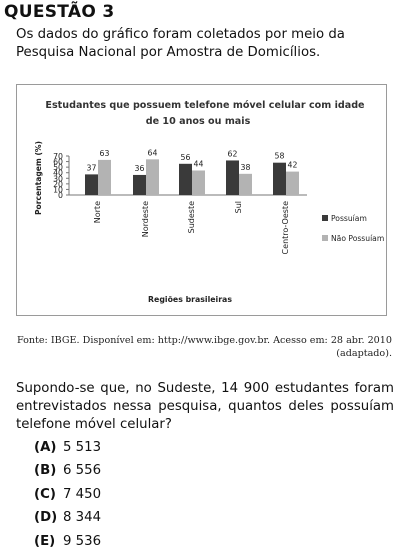 The image size is (402, 556). What do you see at coordinates (58, 184) in the screenshot?
I see `y-tick-label: 20` at bounding box center [58, 184].